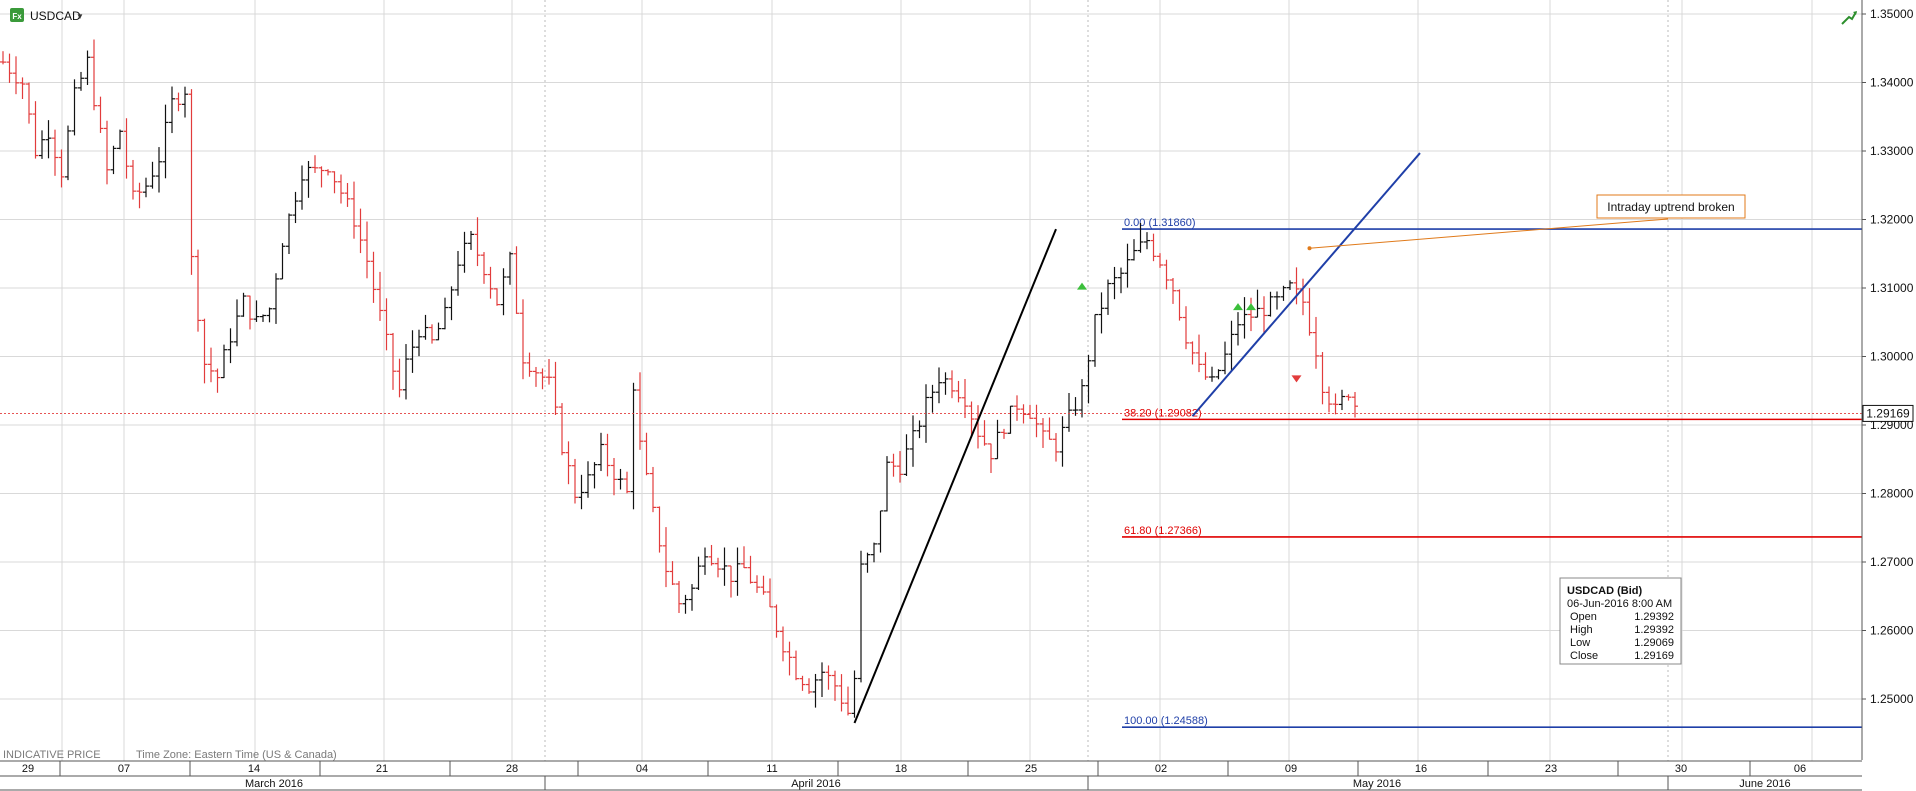  What do you see at coordinates (1892, 83) in the screenshot?
I see `price-tick-label: 1.34000` at bounding box center [1892, 83].